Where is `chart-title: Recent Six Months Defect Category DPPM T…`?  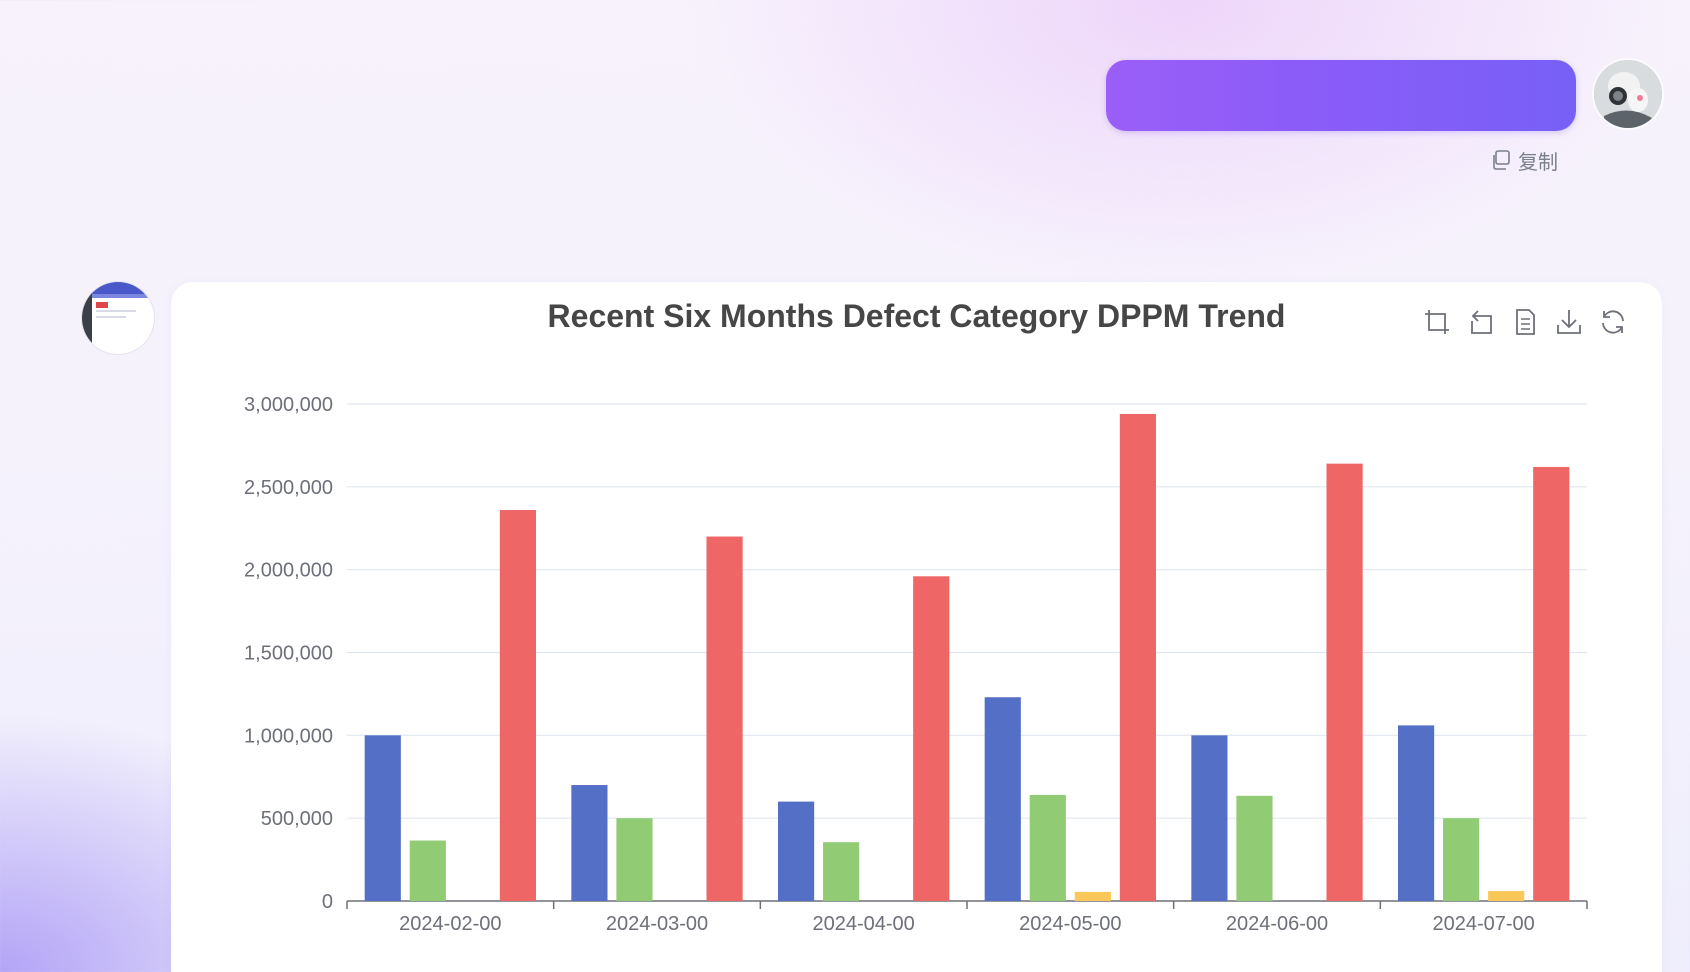
chart-title: Recent Six Months Defect Category DPPM T… is located at coordinates (916, 316).